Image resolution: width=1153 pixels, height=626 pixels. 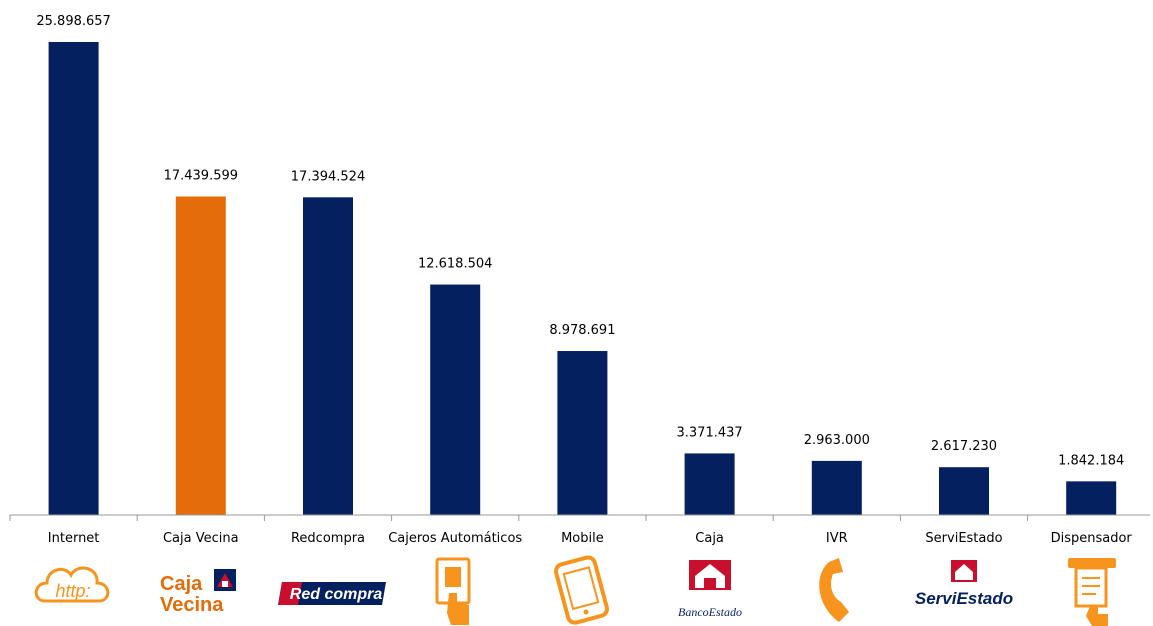 I want to click on bancoestado-logo-icon: BancoEstado, so click(x=710, y=589).